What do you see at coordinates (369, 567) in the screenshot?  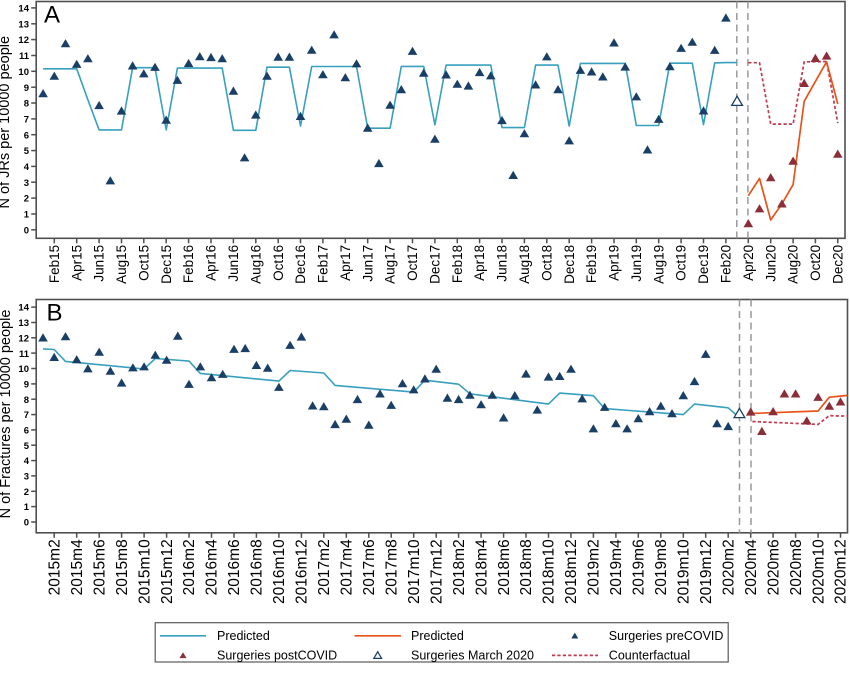 I see `svg-text: 2017m6` at bounding box center [369, 567].